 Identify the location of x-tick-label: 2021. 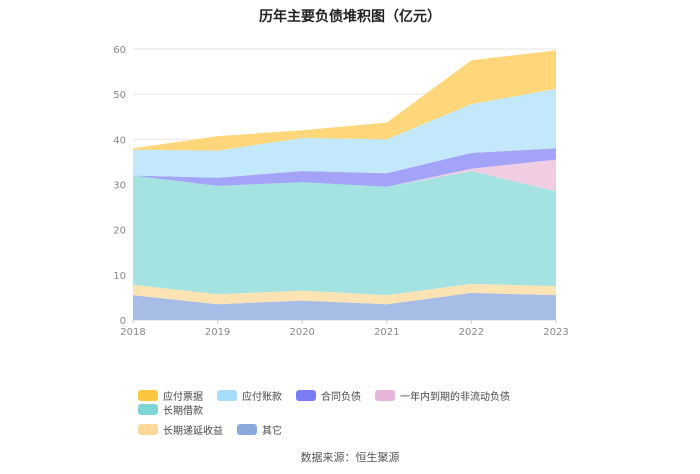
(386, 332).